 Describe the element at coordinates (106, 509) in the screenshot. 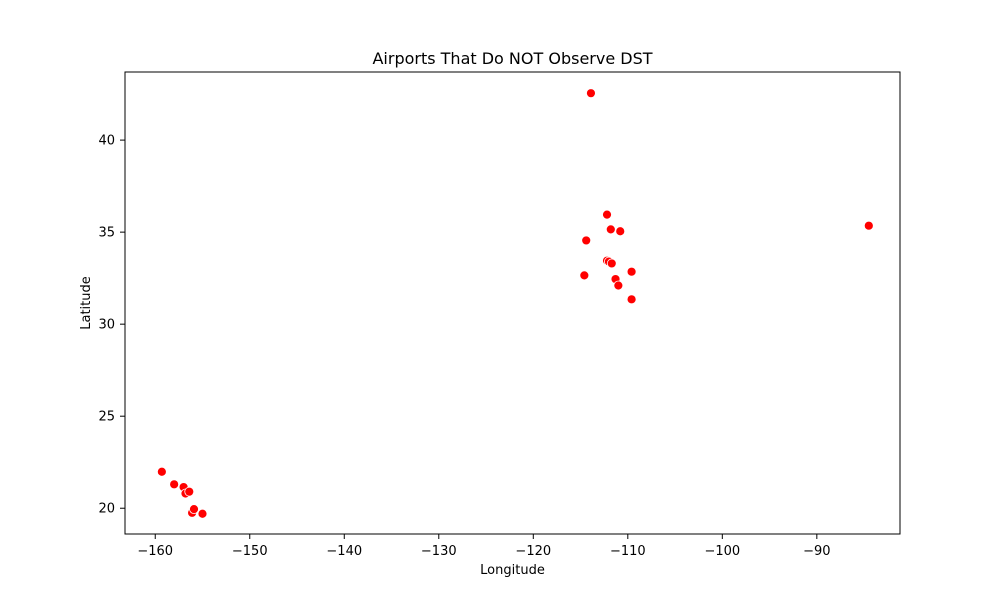

I see `y-tick-label: 20` at that location.